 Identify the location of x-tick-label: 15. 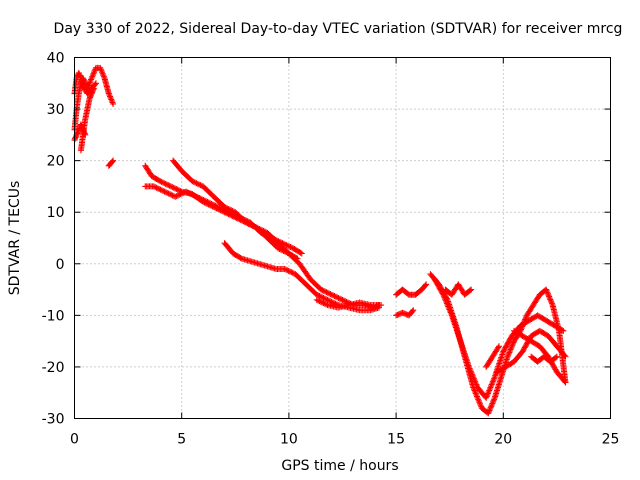
(396, 440).